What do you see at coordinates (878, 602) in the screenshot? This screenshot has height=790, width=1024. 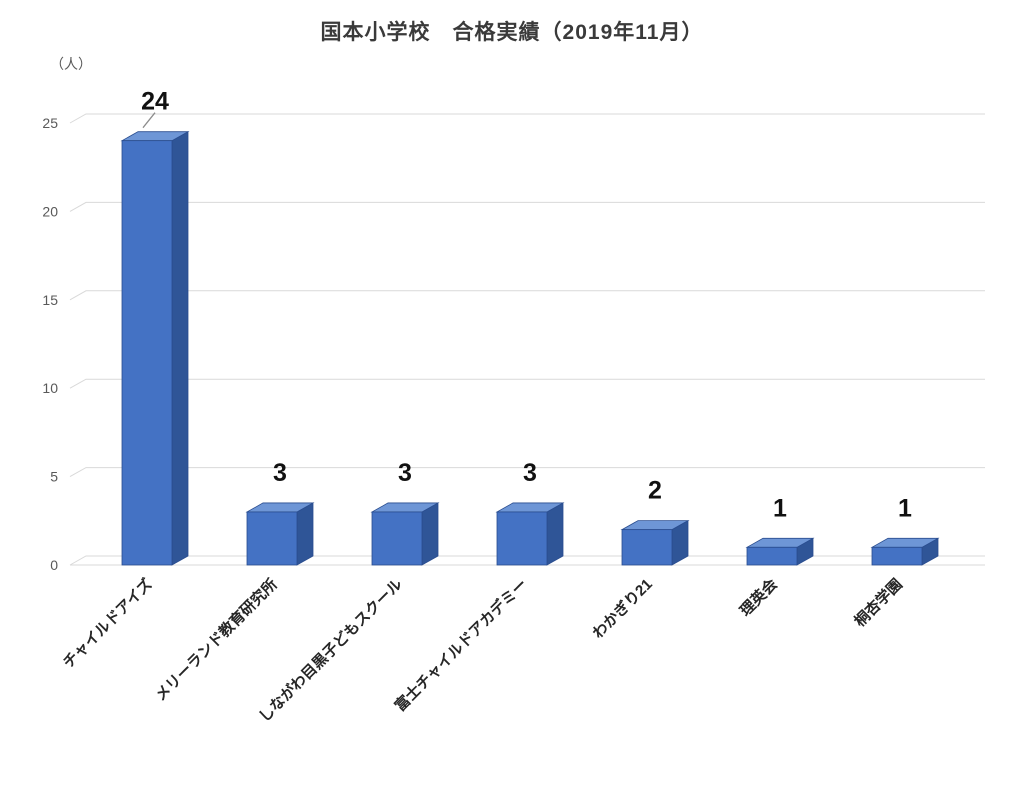 I see `x-axis-category-label: 桐杏学園` at bounding box center [878, 602].